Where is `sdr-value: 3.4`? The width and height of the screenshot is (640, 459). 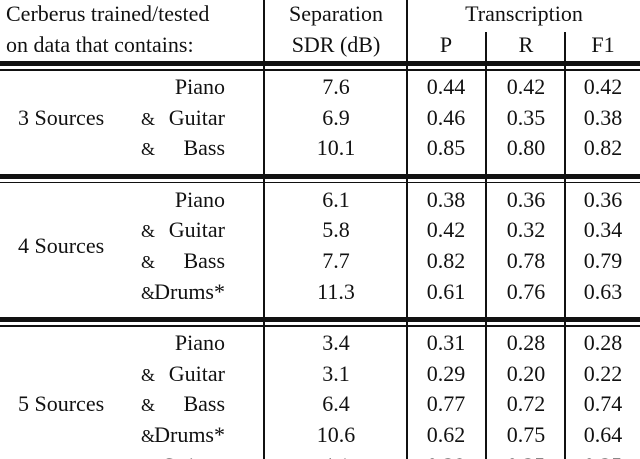 sdr-value: 3.4 is located at coordinates (336, 343).